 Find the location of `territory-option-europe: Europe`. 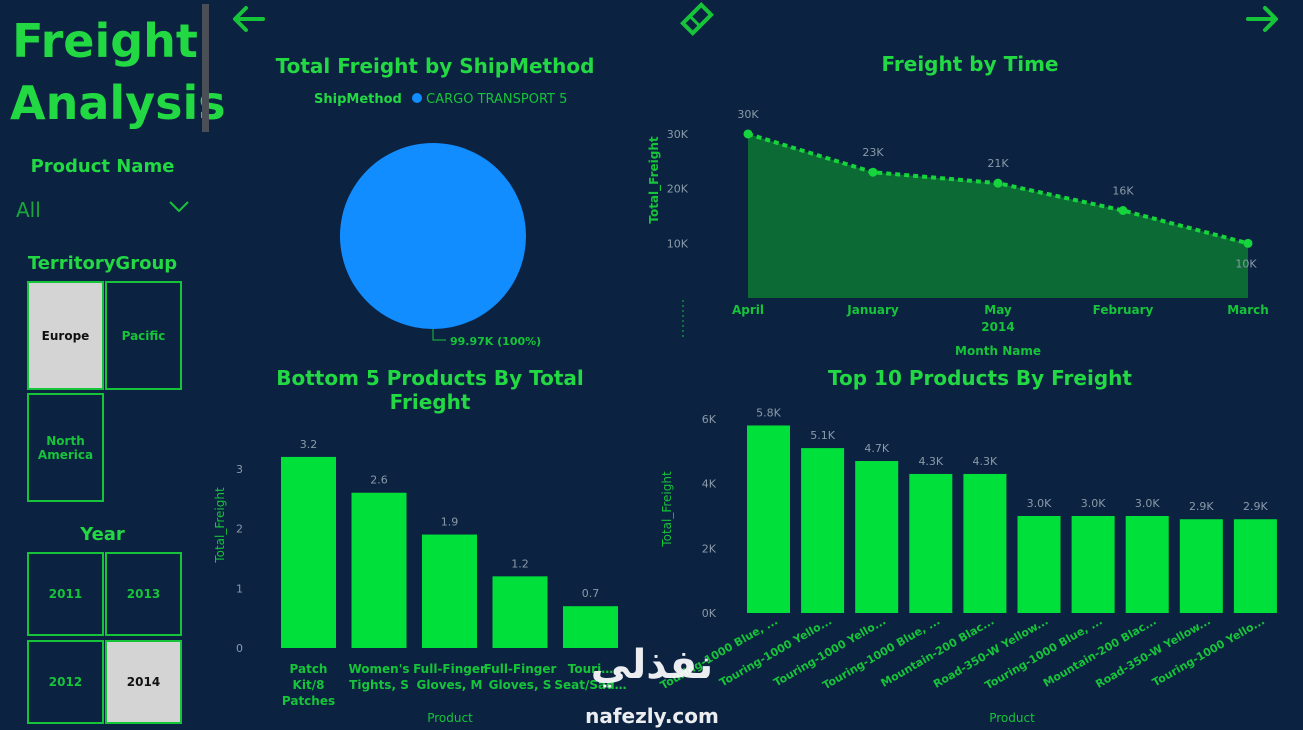

territory-option-europe: Europe is located at coordinates (65, 335).